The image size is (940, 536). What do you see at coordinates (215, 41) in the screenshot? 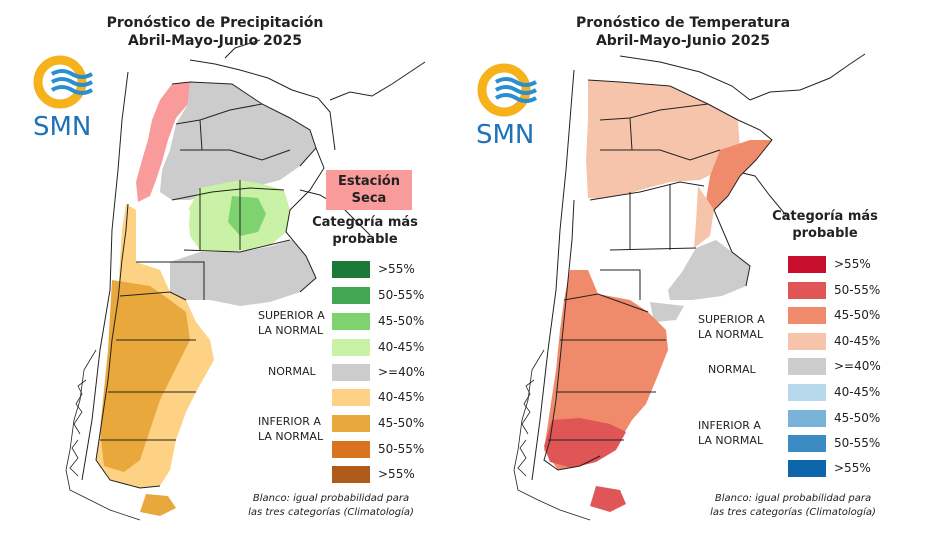
I see `precipitation-title-line2: Abril-Mayo-Junio 2025` at bounding box center [215, 41].